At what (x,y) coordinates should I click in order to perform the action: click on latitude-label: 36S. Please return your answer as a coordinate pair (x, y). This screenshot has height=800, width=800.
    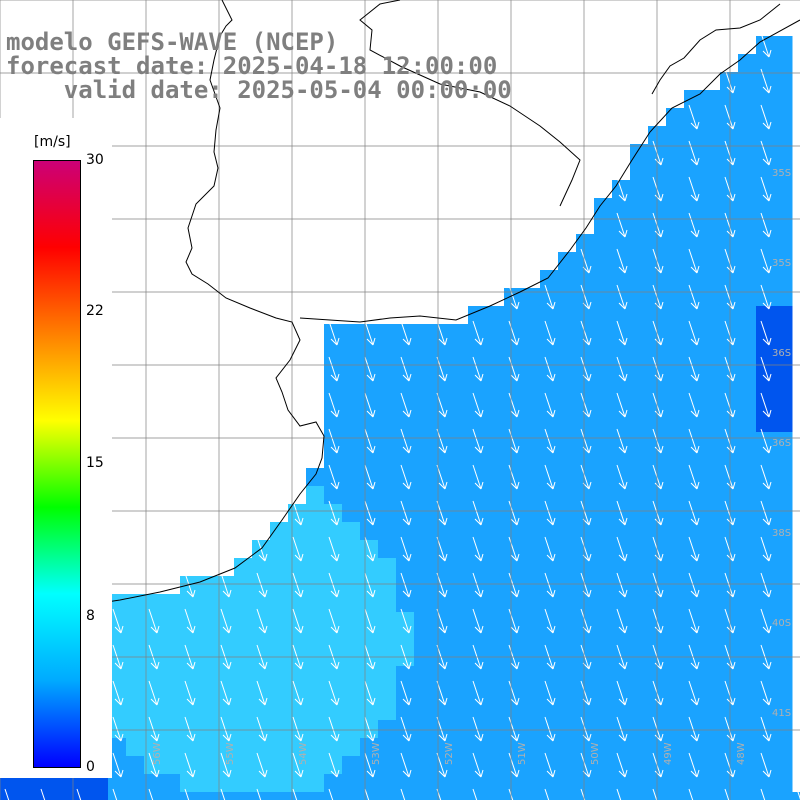
    Looking at the image, I should click on (781, 353).